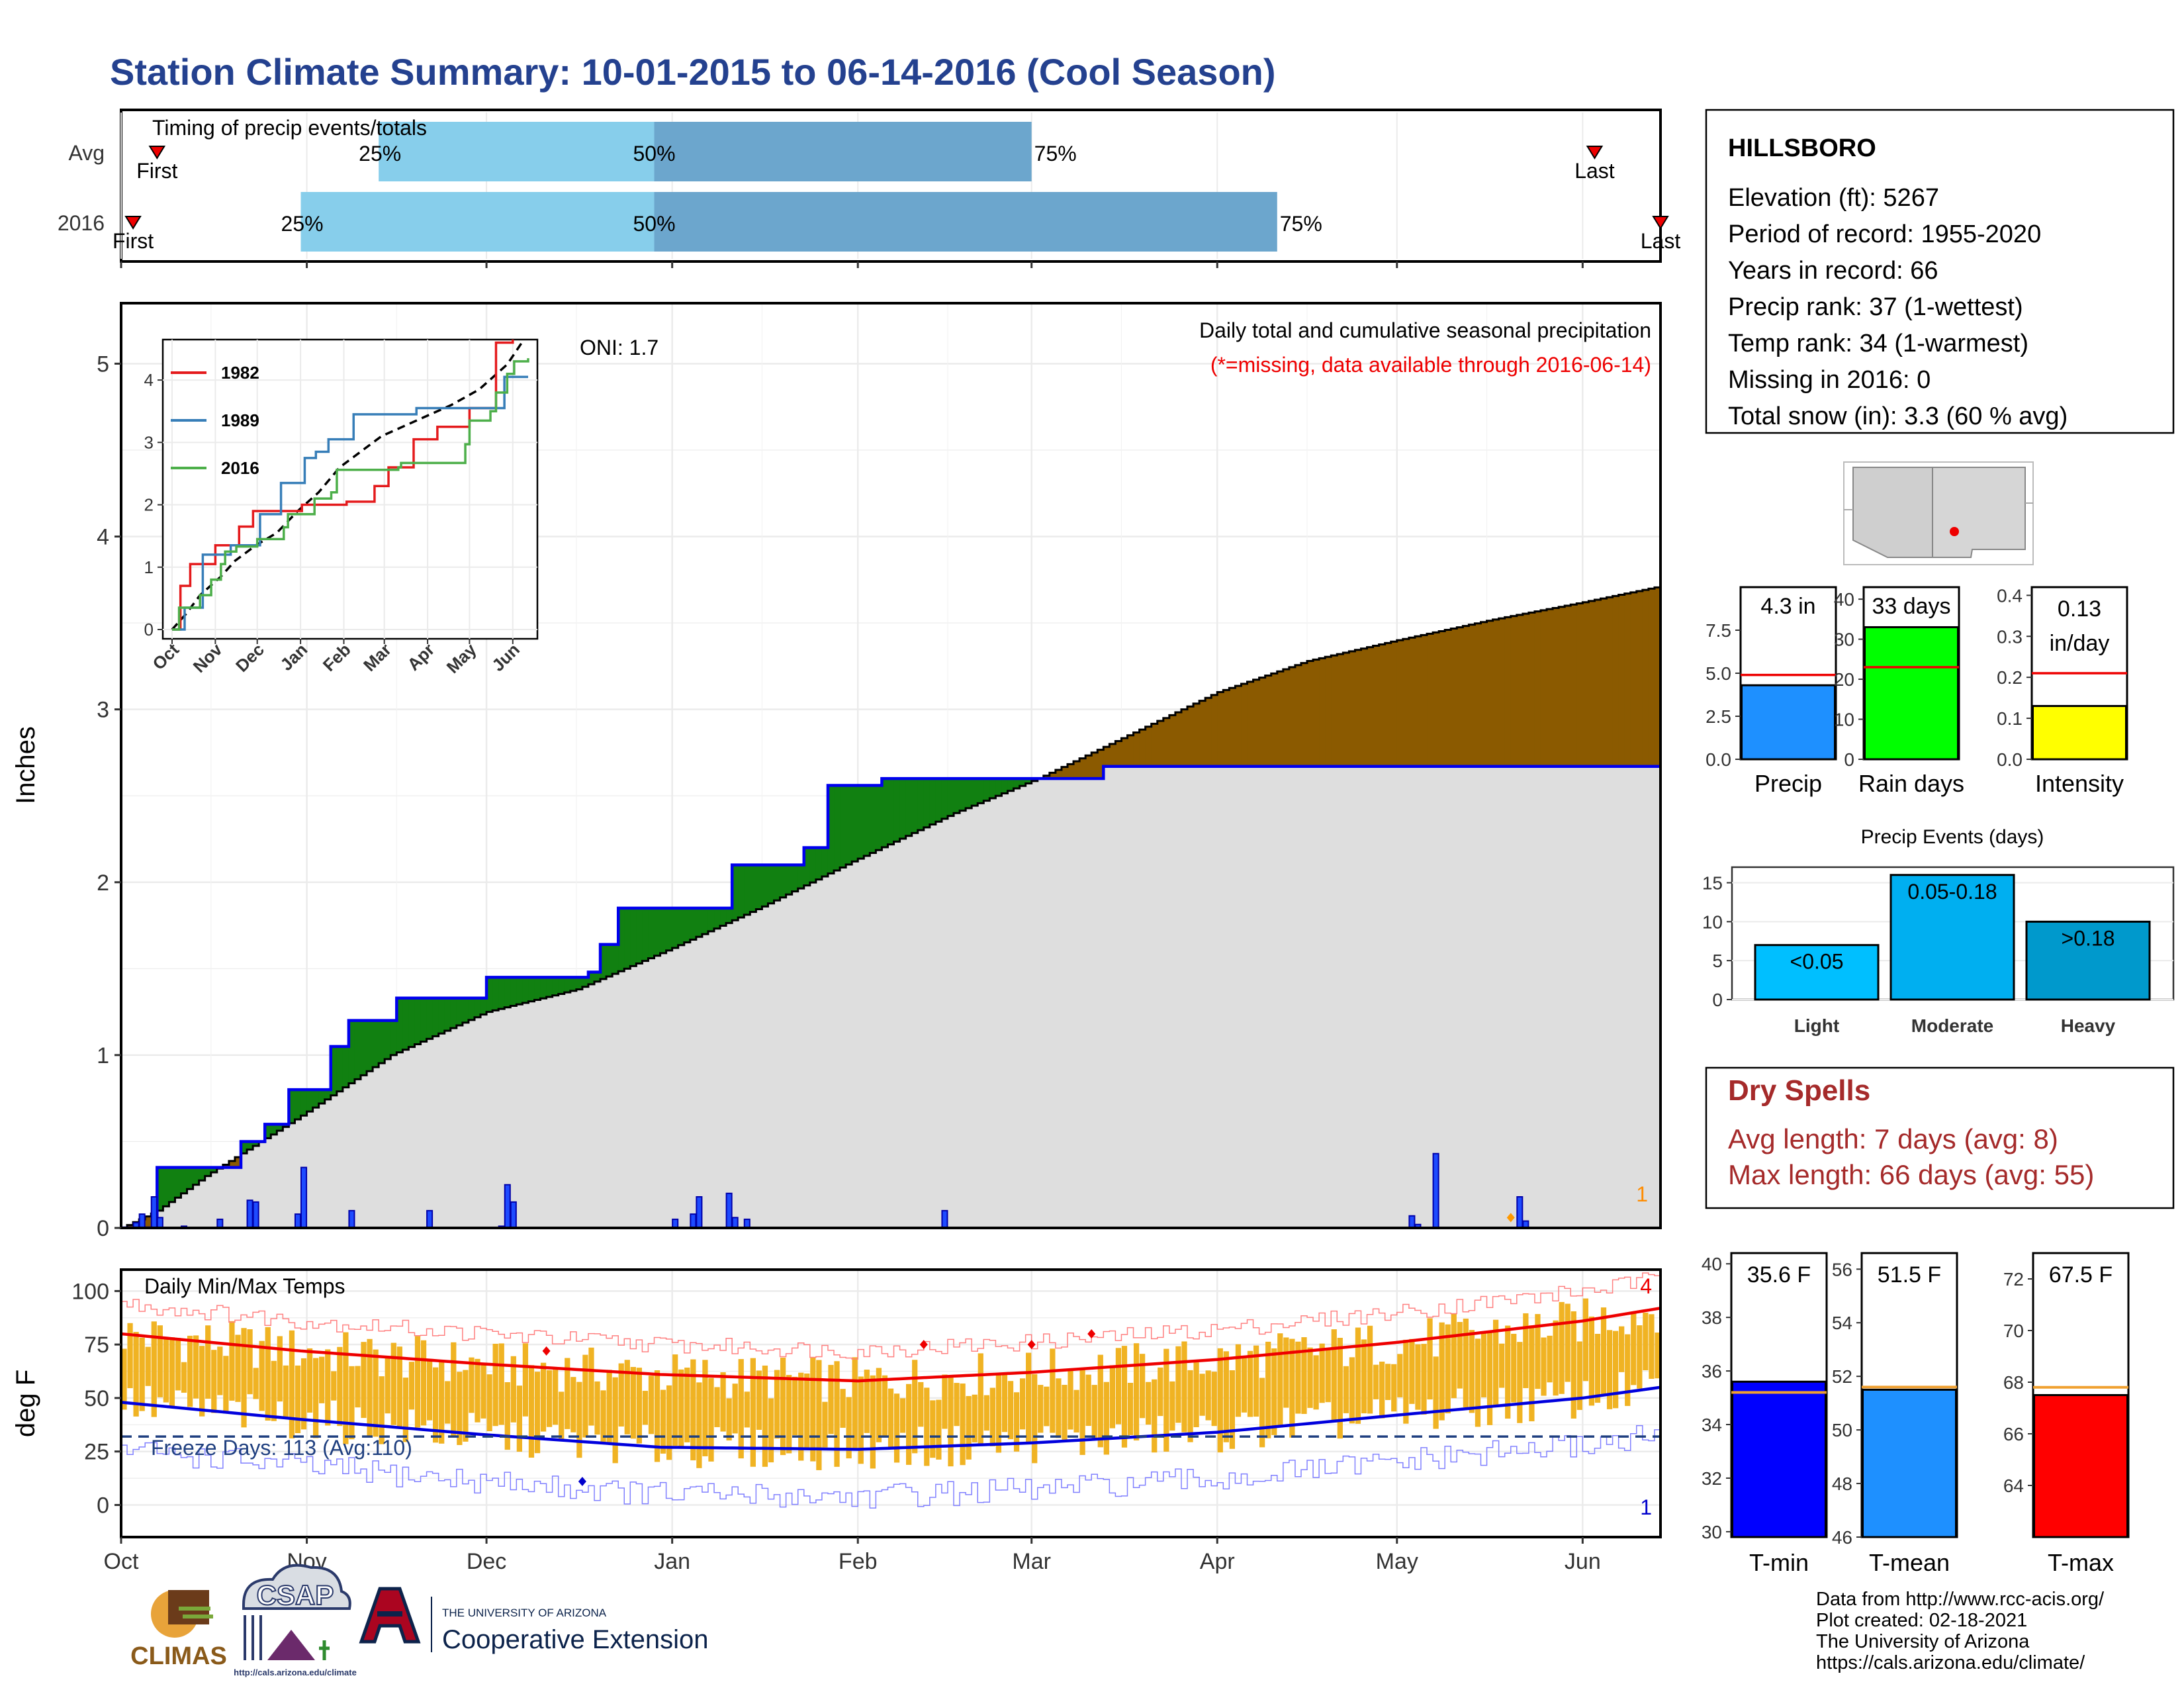 This screenshot has width=2184, height=1688. I want to click on temp-y-tick-label: 0, so click(103, 1506).